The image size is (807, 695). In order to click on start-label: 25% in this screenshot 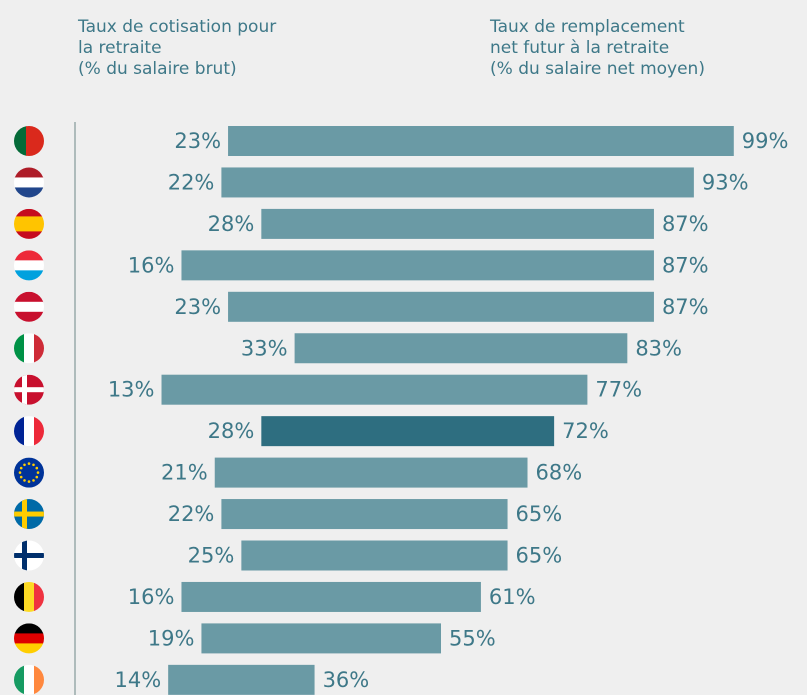, I will do `click(211, 556)`.